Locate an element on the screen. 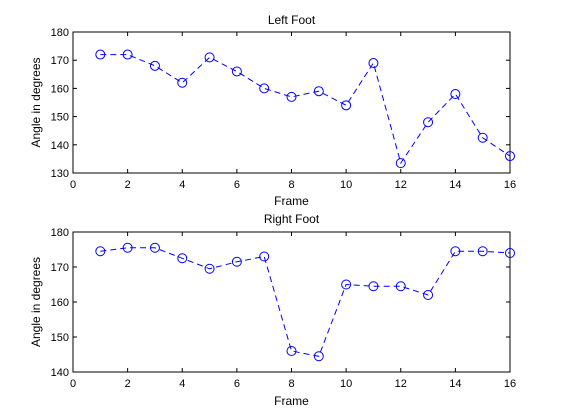 The height and width of the screenshot is (420, 561). y-tick-label: 130 is located at coordinates (60, 174).